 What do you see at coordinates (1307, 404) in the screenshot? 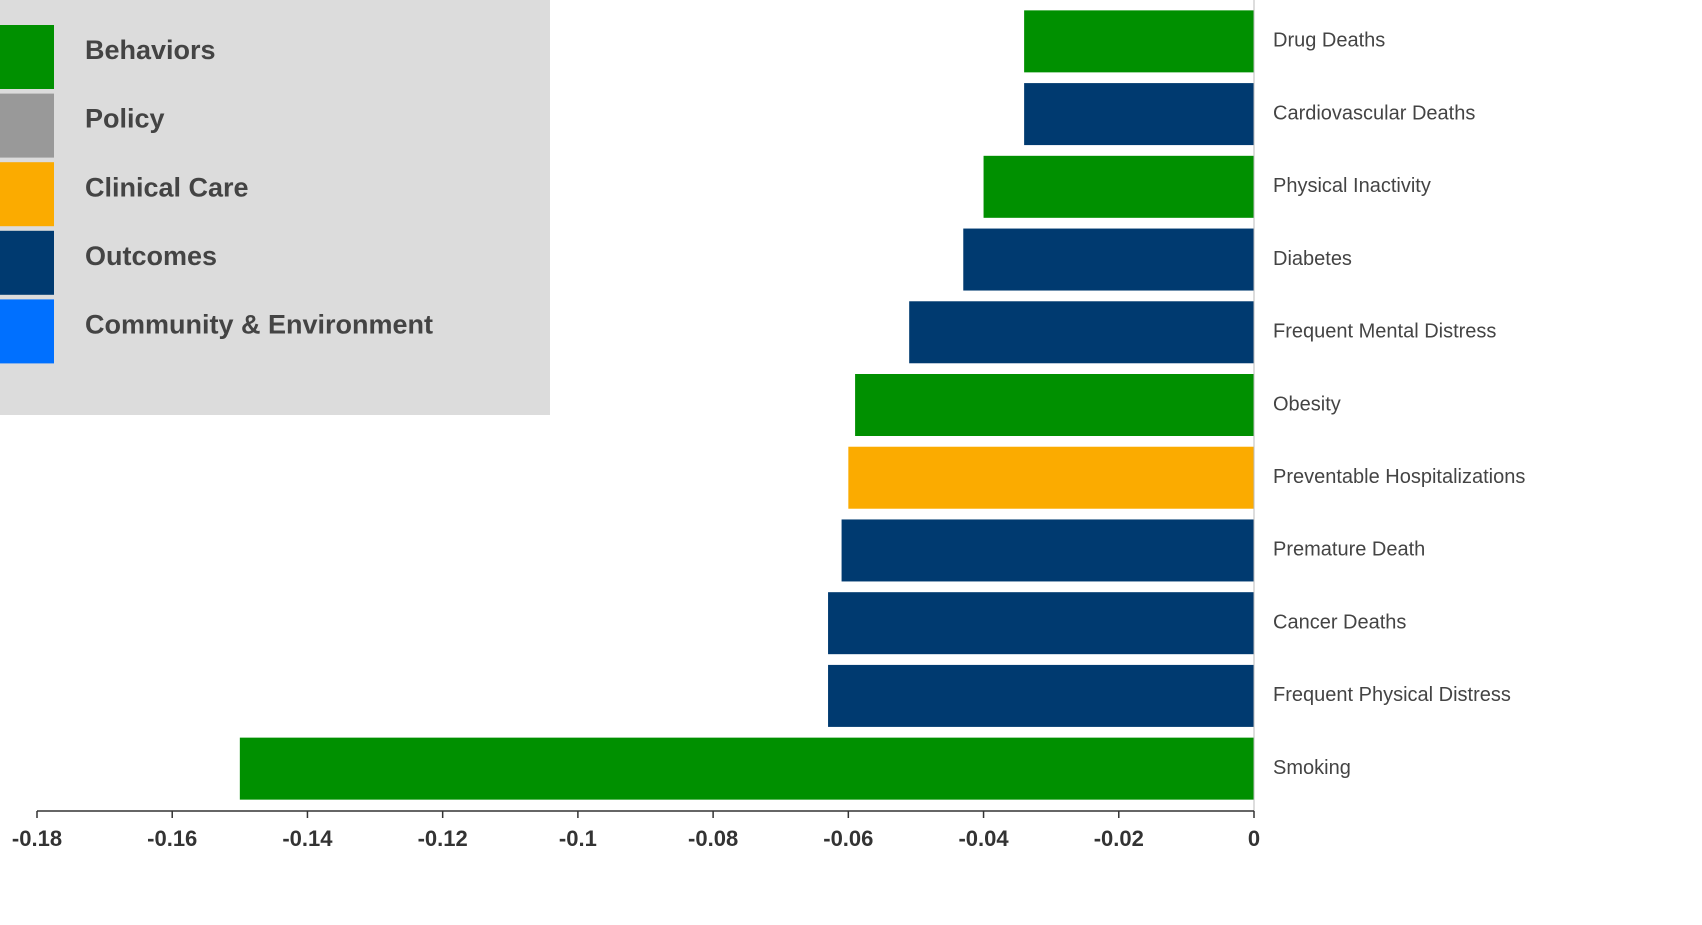
I see `category-label: Obesity` at bounding box center [1307, 404].